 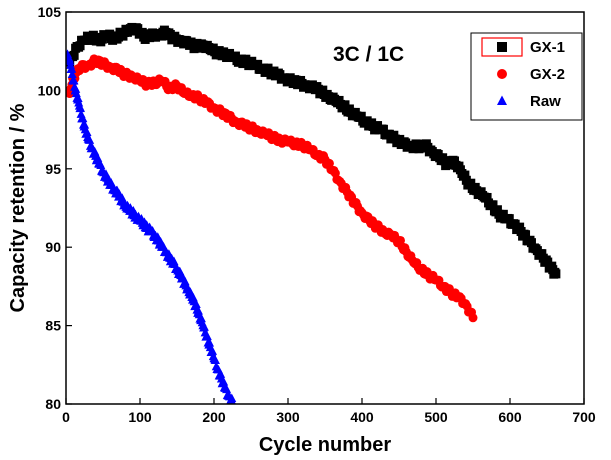 I want to click on x-tick-label: 100, so click(x=140, y=417).